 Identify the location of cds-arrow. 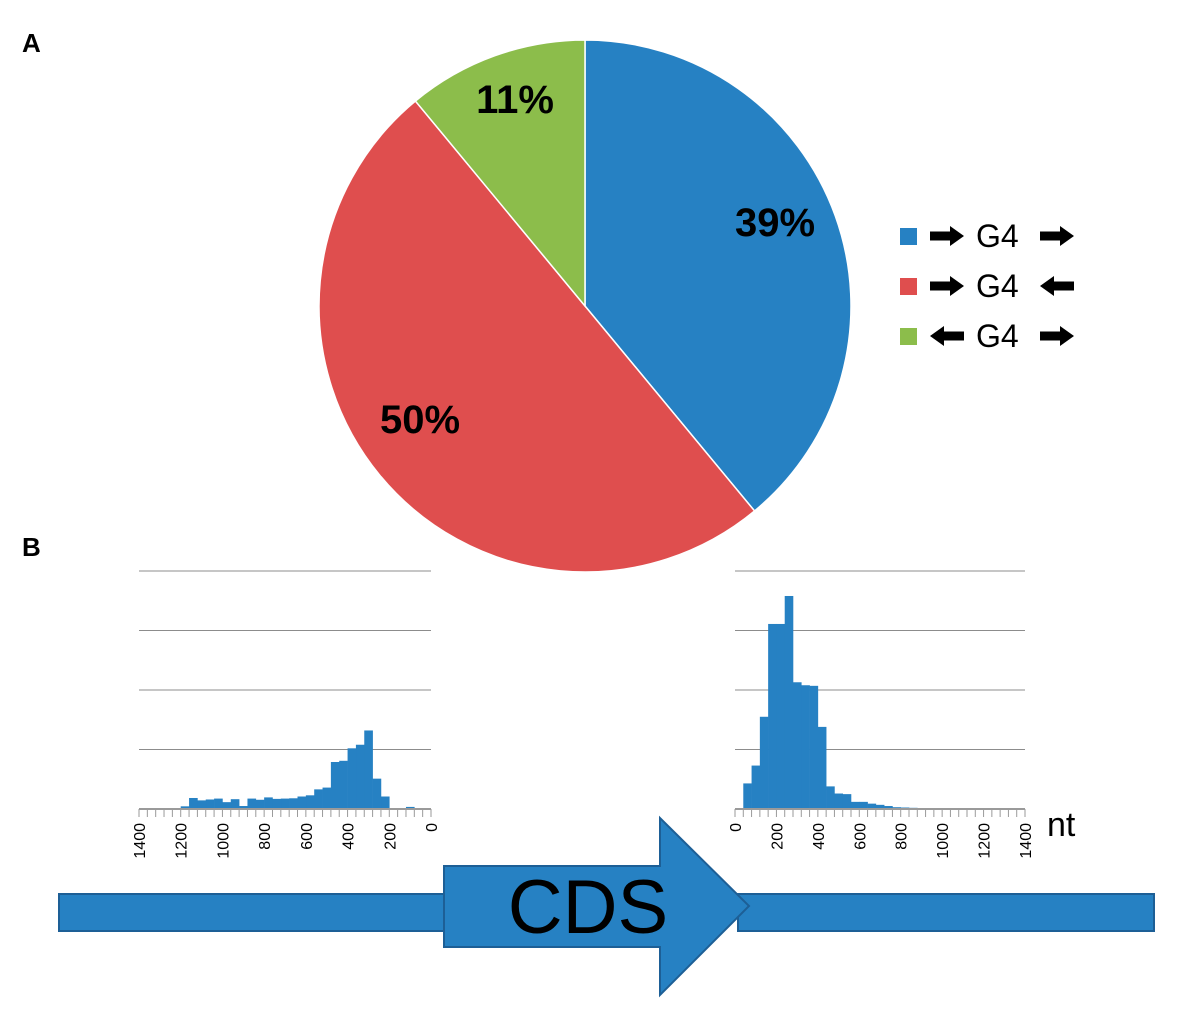
(597, 906).